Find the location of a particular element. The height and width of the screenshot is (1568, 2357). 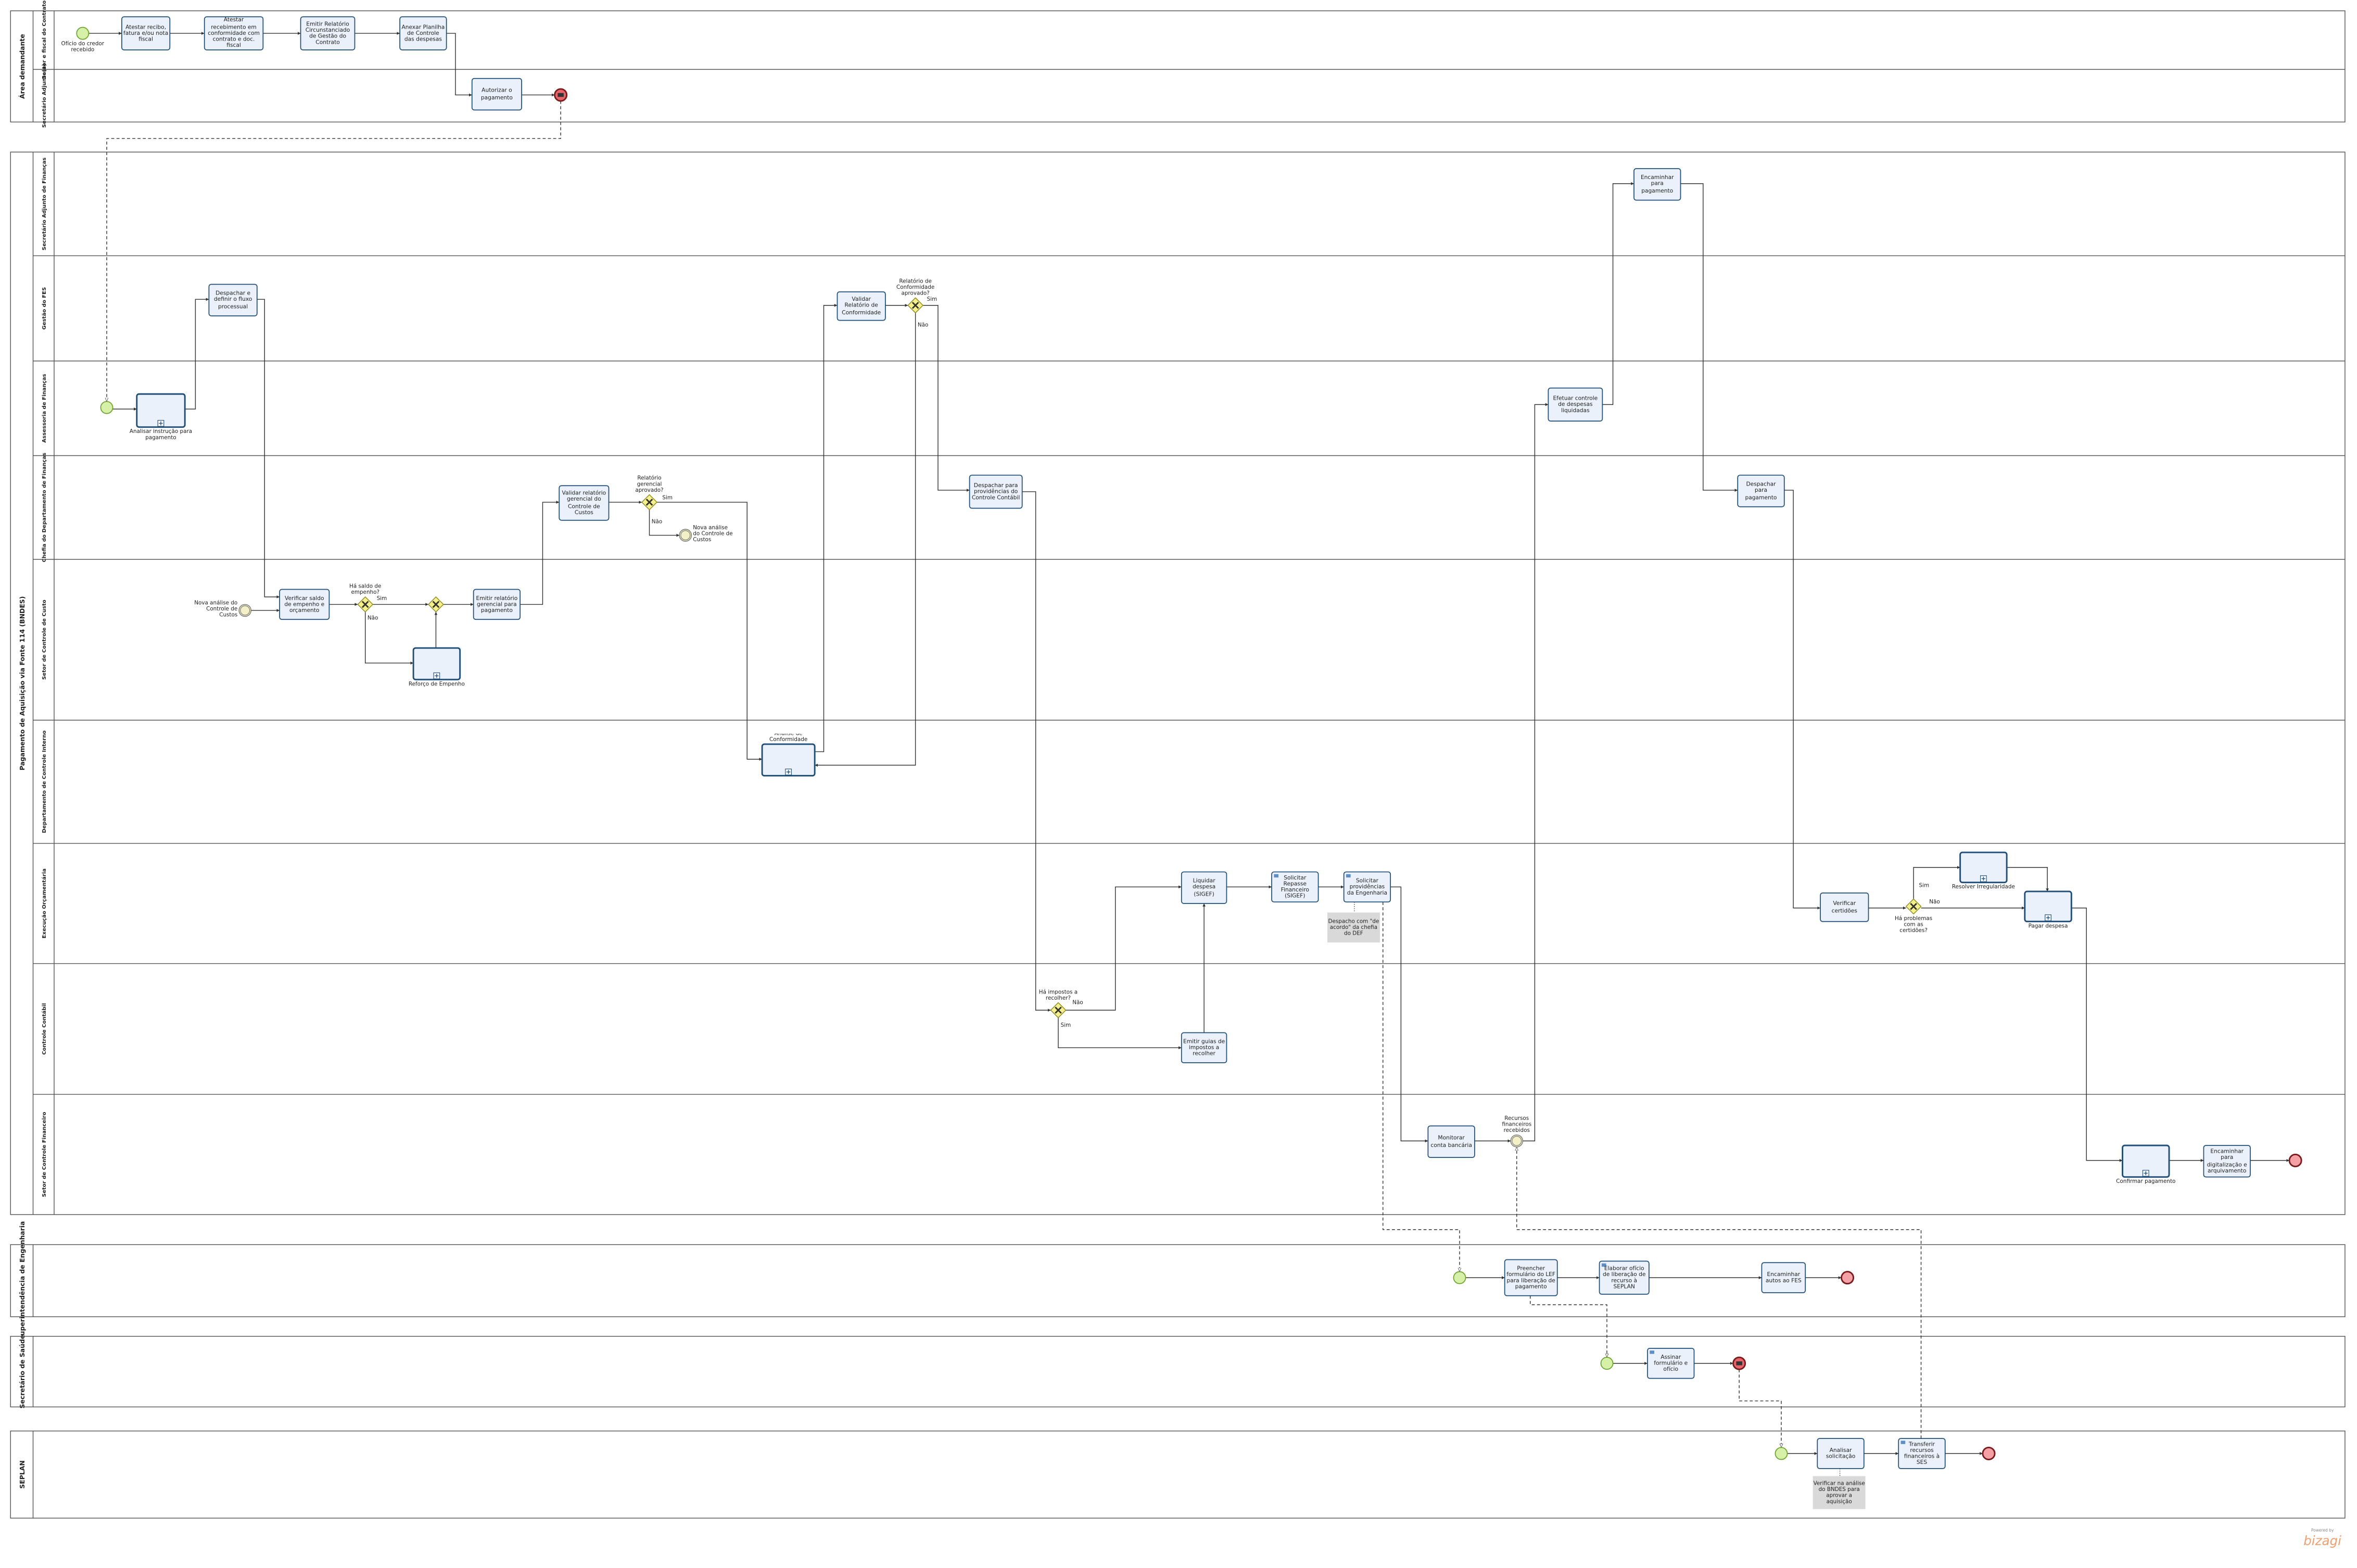

task-label-box: Despachar para pagamento is located at coordinates (1761, 491).